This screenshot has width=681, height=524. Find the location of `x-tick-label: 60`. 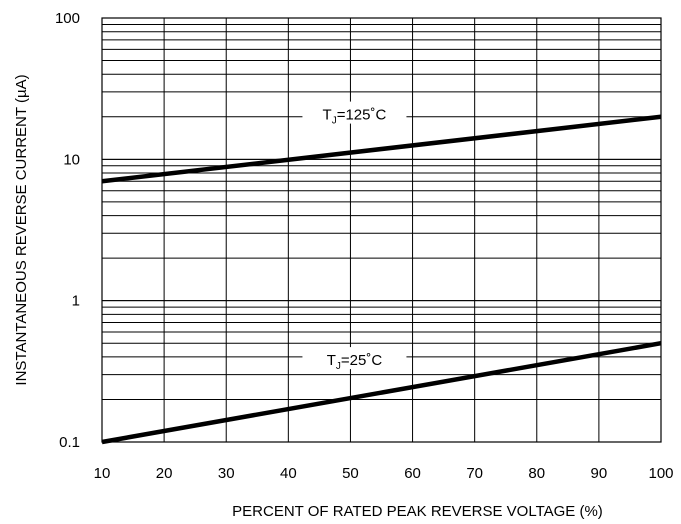

x-tick-label: 60 is located at coordinates (412, 473).